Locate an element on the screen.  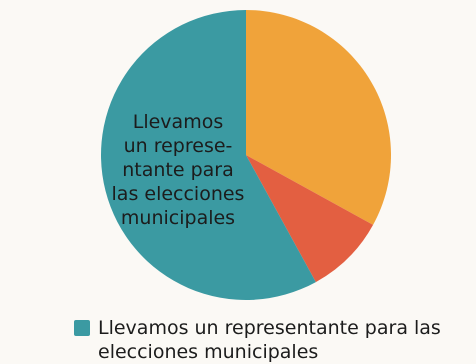
slice-label-line: las elecciones is located at coordinates (178, 194).